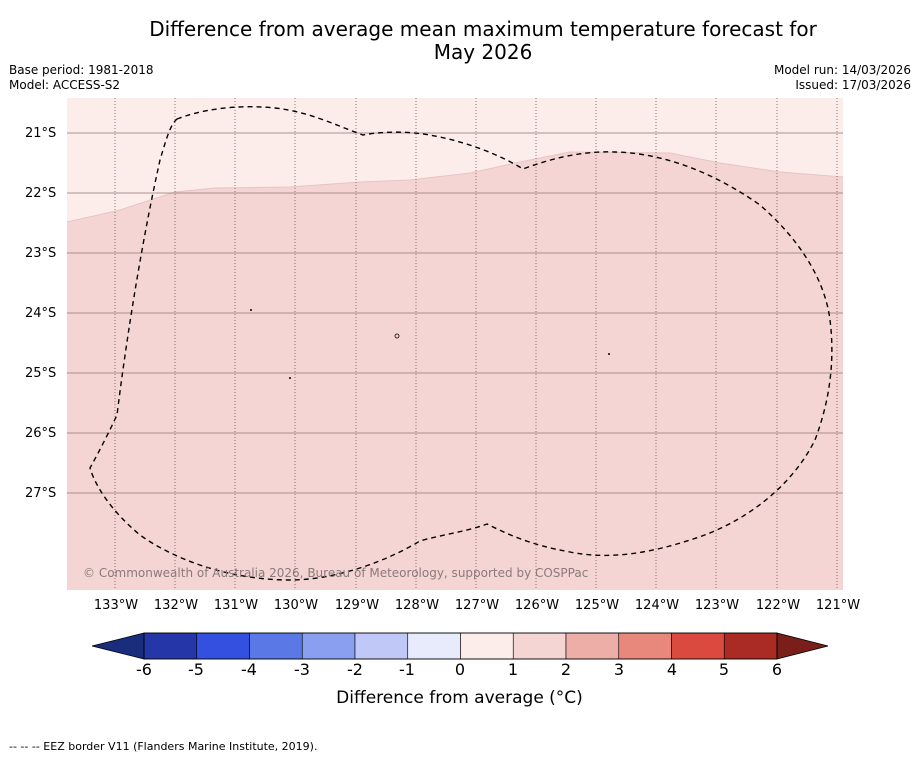  I want to click on colorbar-tick: 4, so click(672, 669).